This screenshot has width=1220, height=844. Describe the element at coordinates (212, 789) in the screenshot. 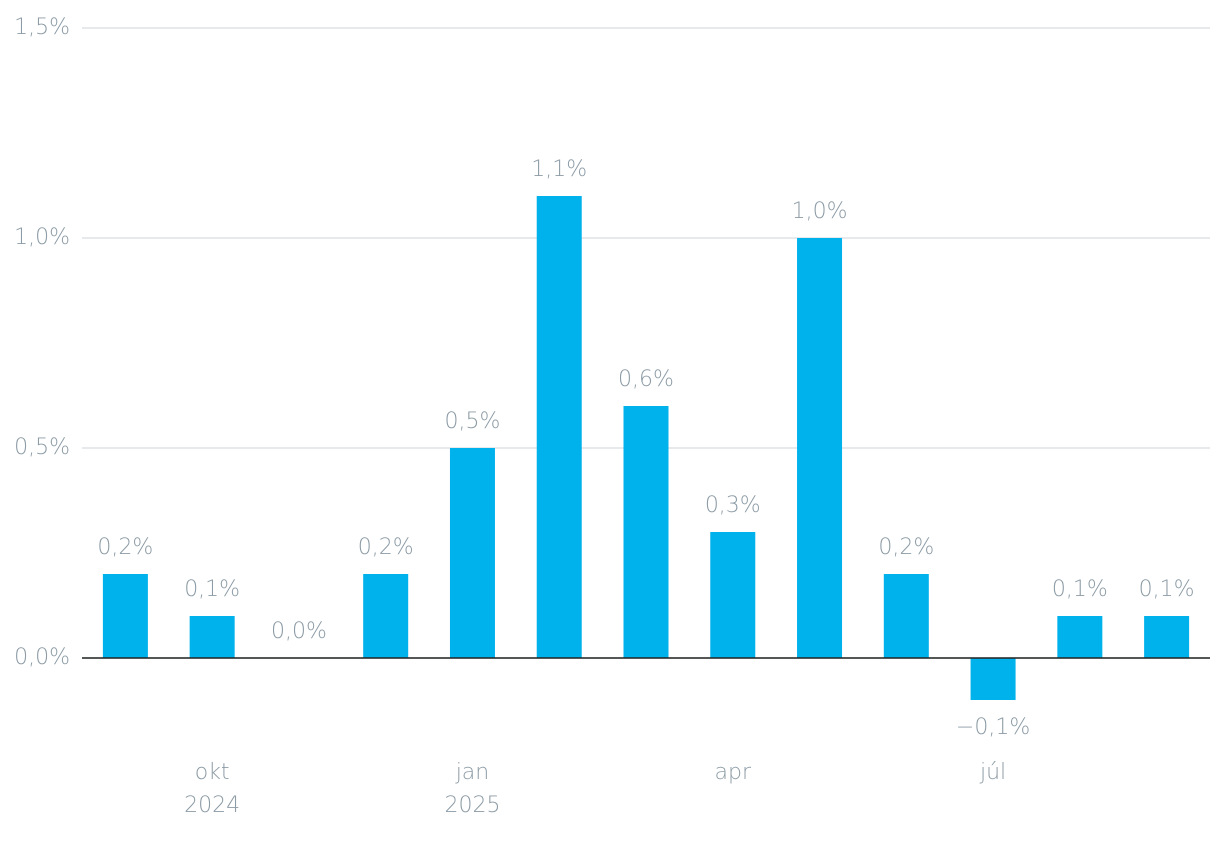

I see `x-tick-label: okt 2024` at that location.